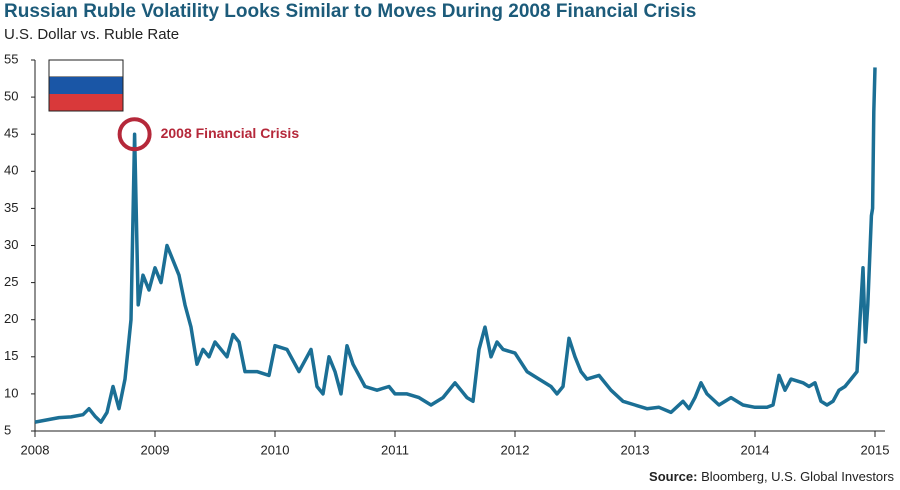 This screenshot has width=900, height=490. What do you see at coordinates (11, 170) in the screenshot?
I see `y-tick-label: 40` at bounding box center [11, 170].